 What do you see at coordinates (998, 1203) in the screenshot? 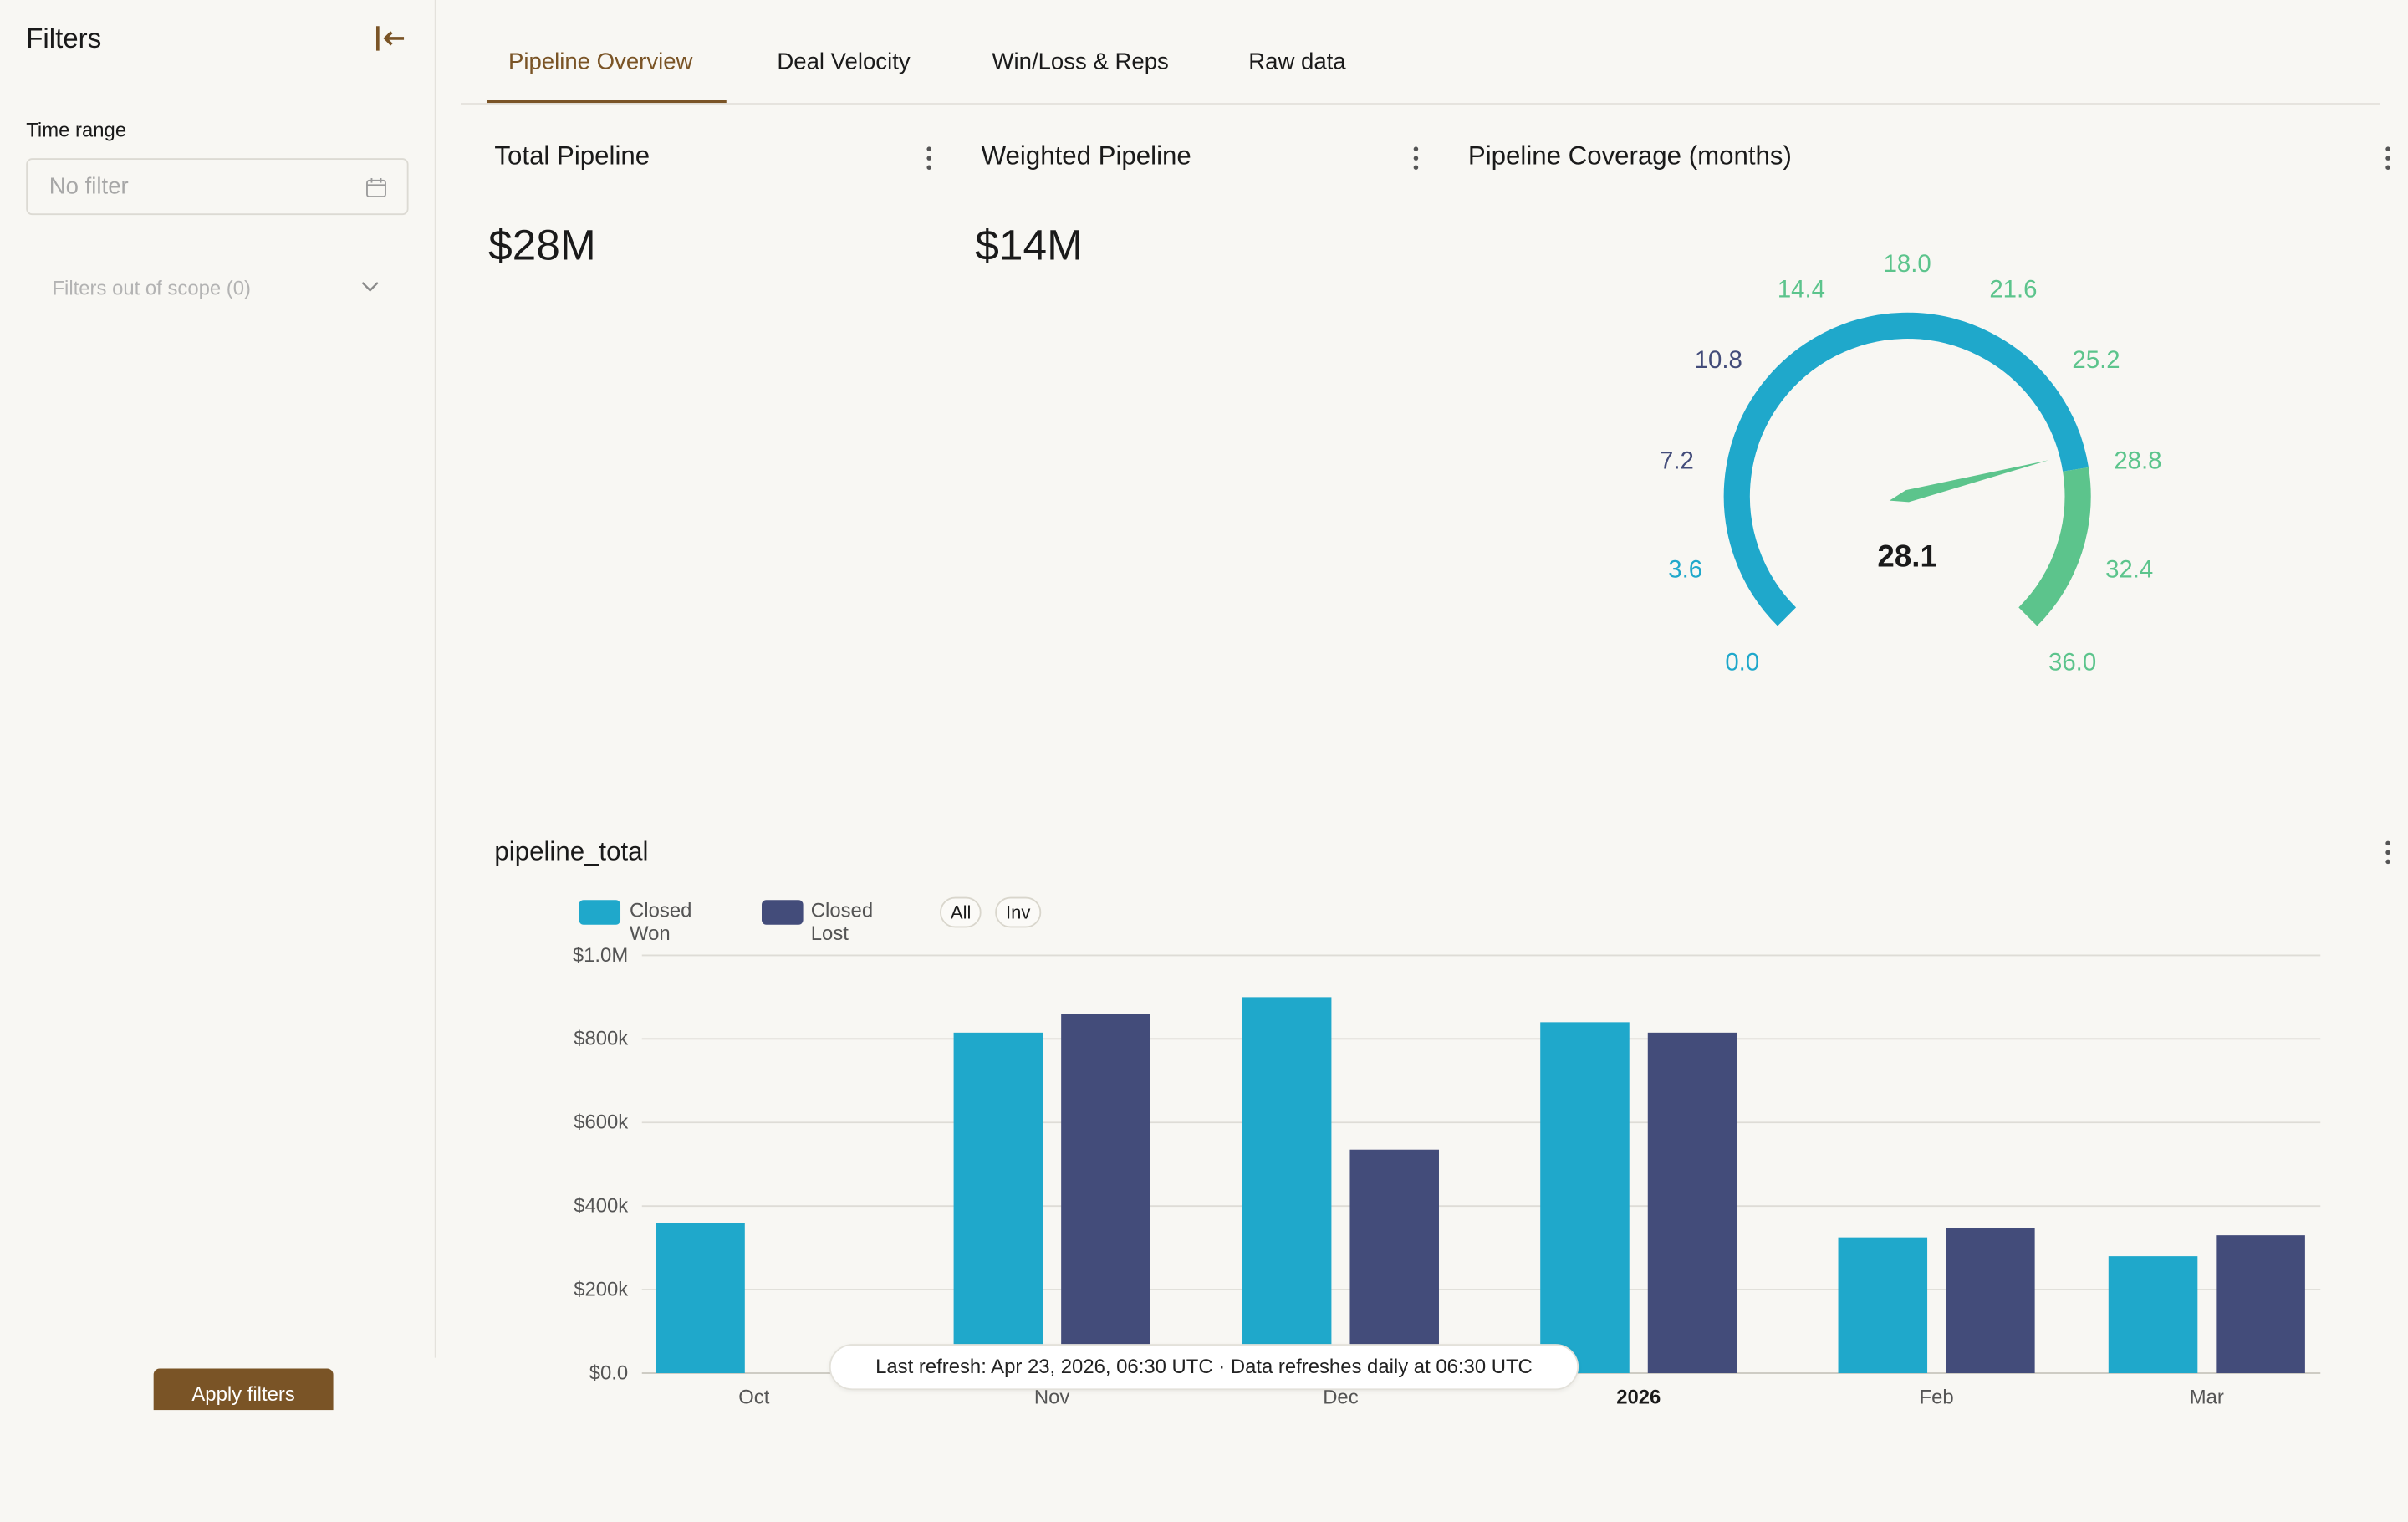
I see `bar-closed-won-nov` at bounding box center [998, 1203].